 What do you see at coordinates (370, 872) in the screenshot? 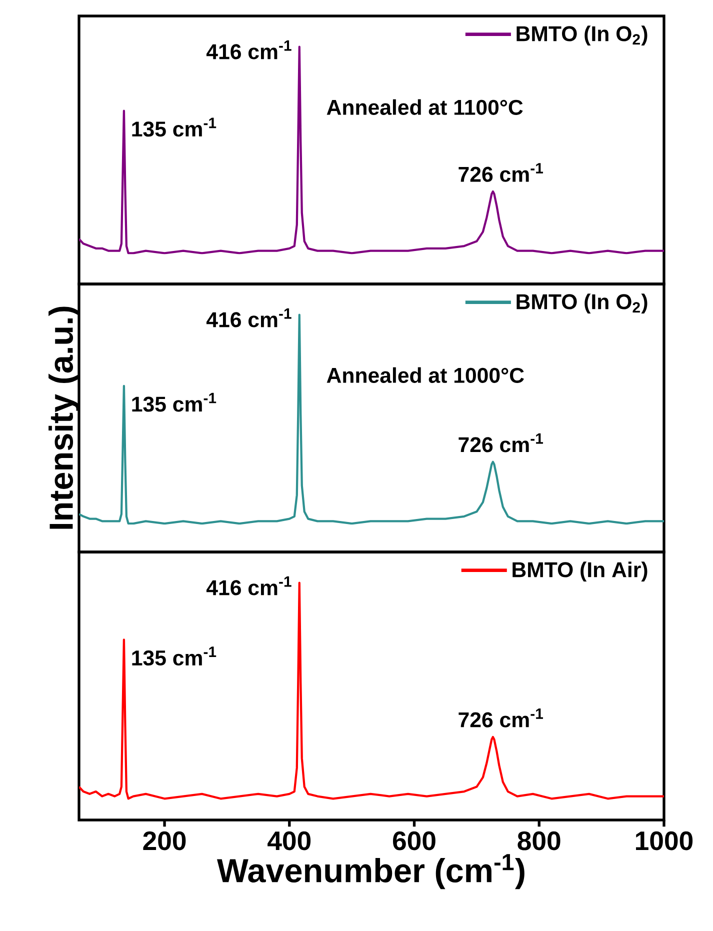
I see `x-axis-title: Wavenumber (cm$^{-1}$)` at bounding box center [370, 872].